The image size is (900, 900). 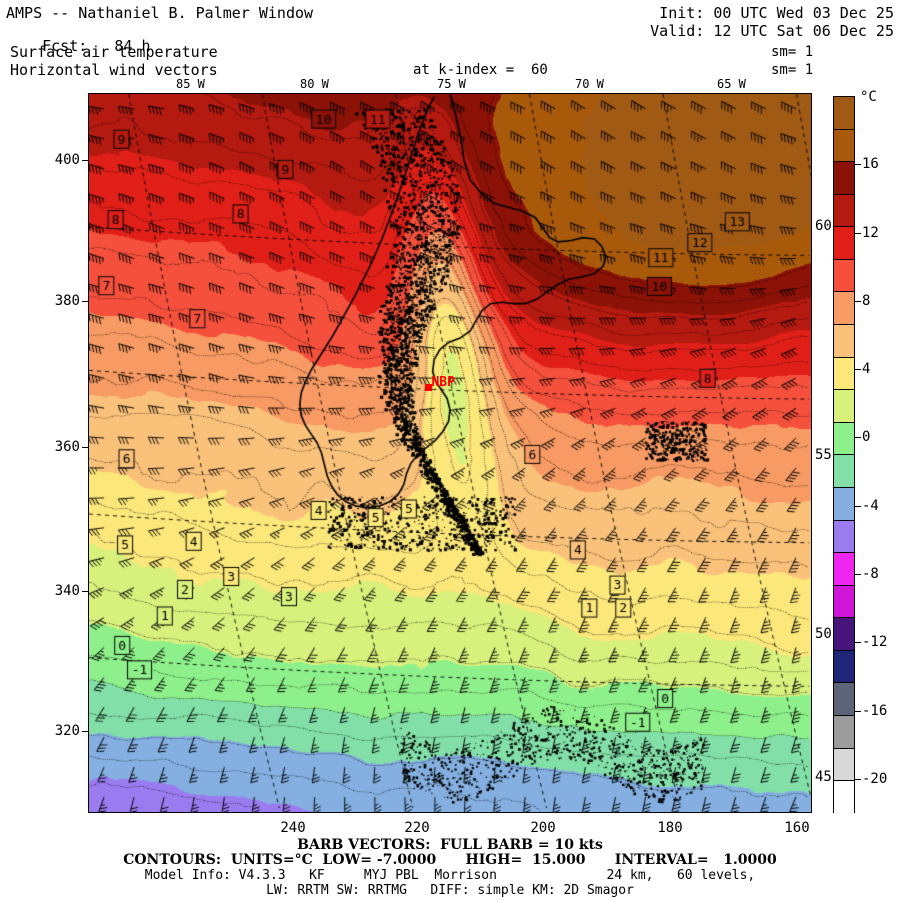 I want to click on lat-tick-label-1: 55, so click(x=823, y=455).